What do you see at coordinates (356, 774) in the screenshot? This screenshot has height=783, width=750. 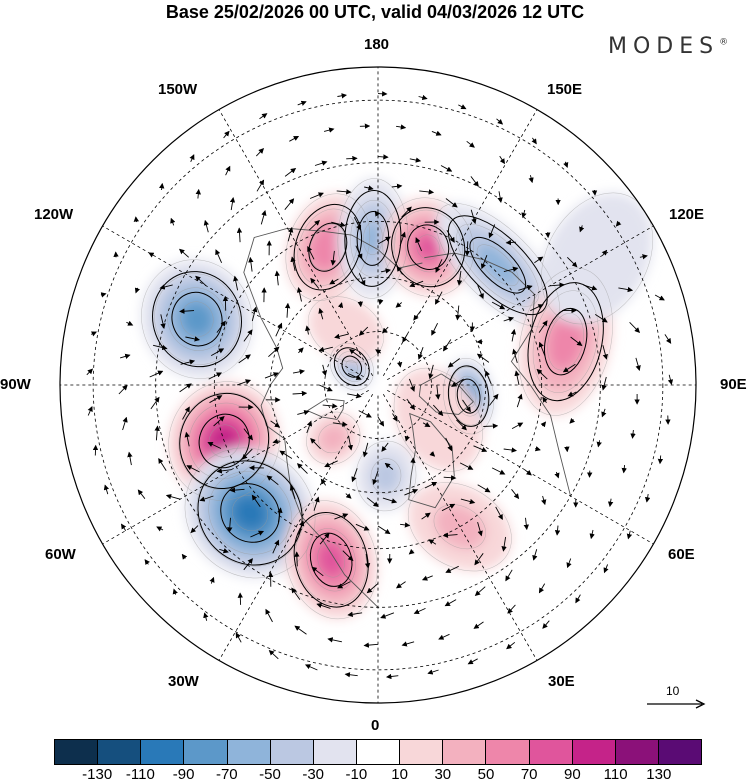 I see `colorbar-tick-label: -10` at bounding box center [356, 774].